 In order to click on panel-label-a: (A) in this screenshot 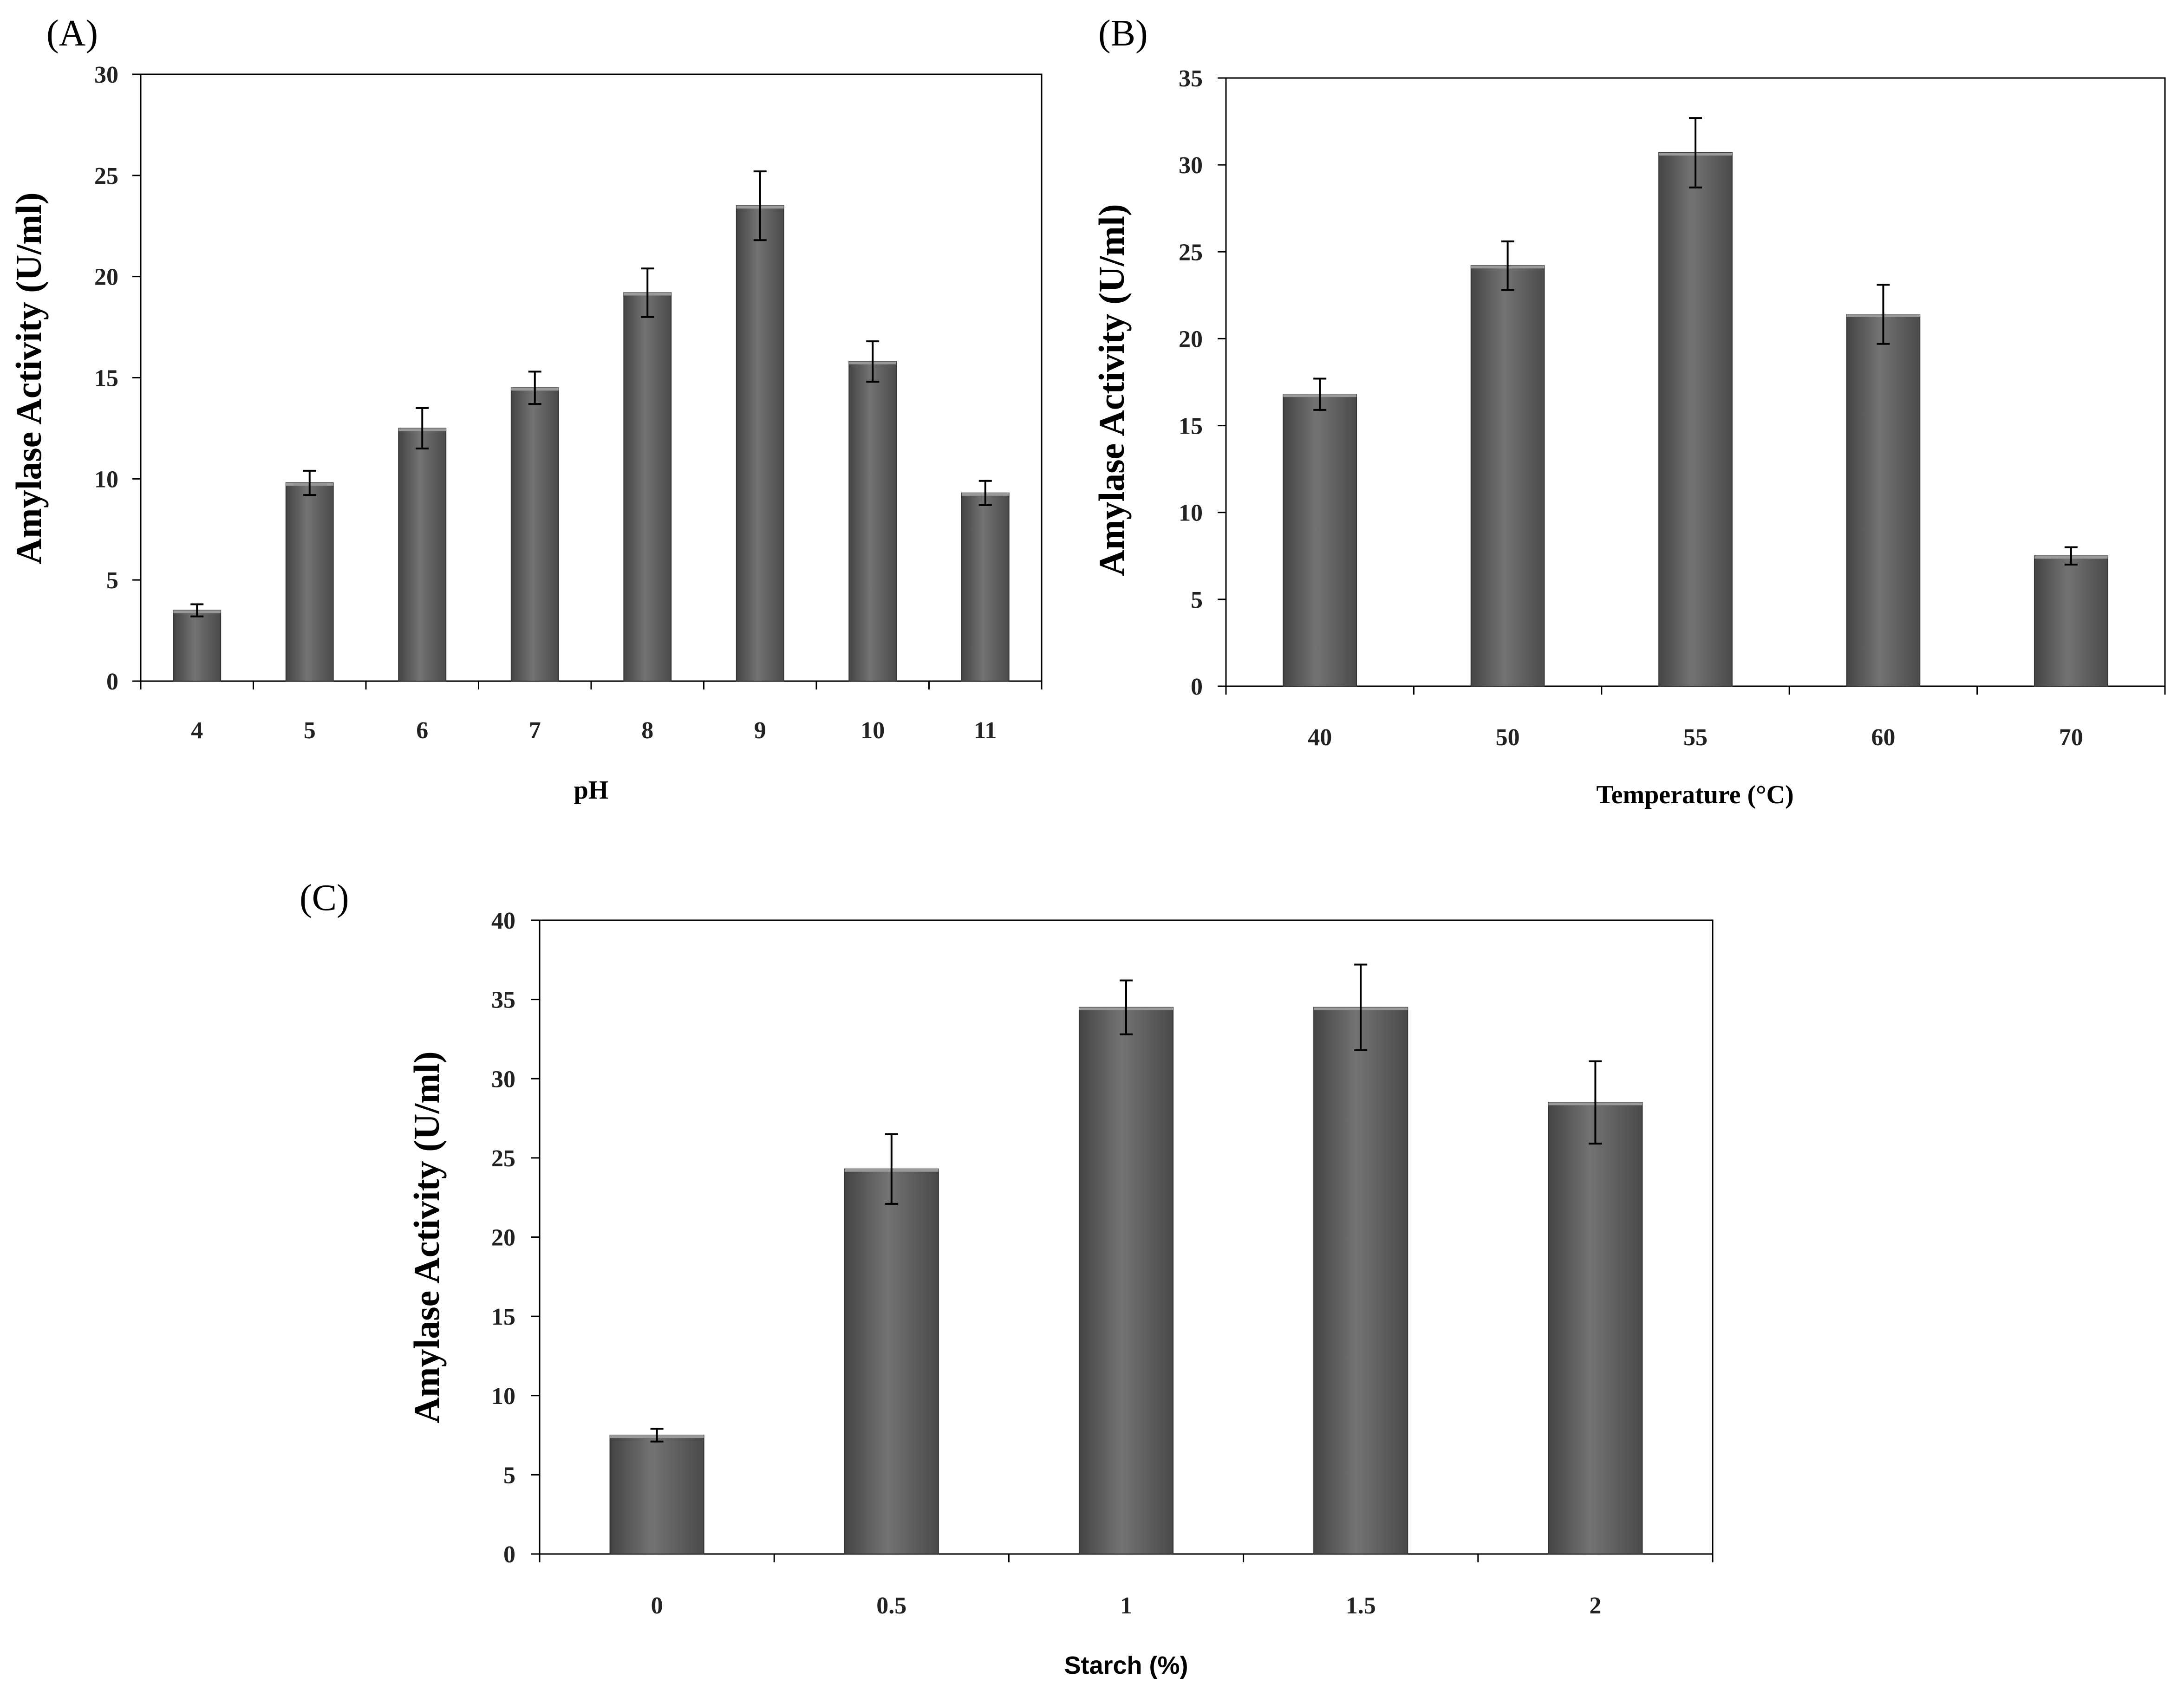, I will do `click(72, 33)`.